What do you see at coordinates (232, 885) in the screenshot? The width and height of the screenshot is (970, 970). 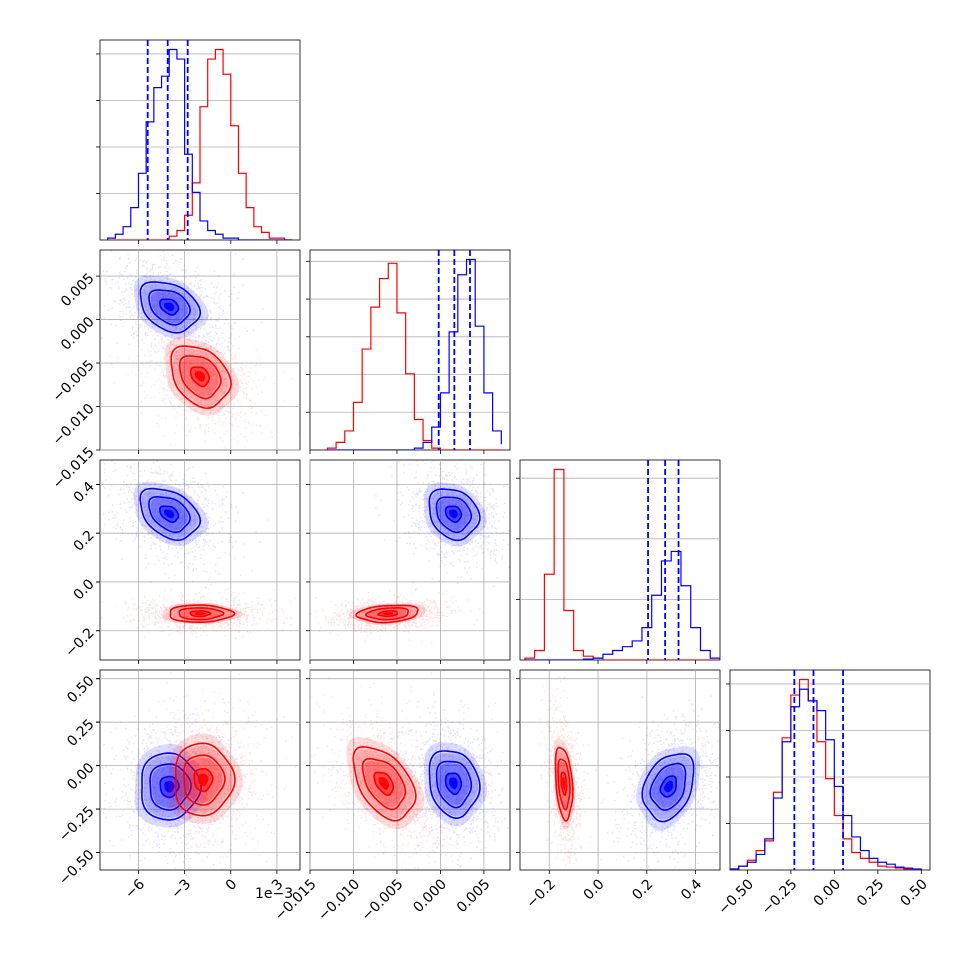 I see `x-tick-label: 0` at bounding box center [232, 885].